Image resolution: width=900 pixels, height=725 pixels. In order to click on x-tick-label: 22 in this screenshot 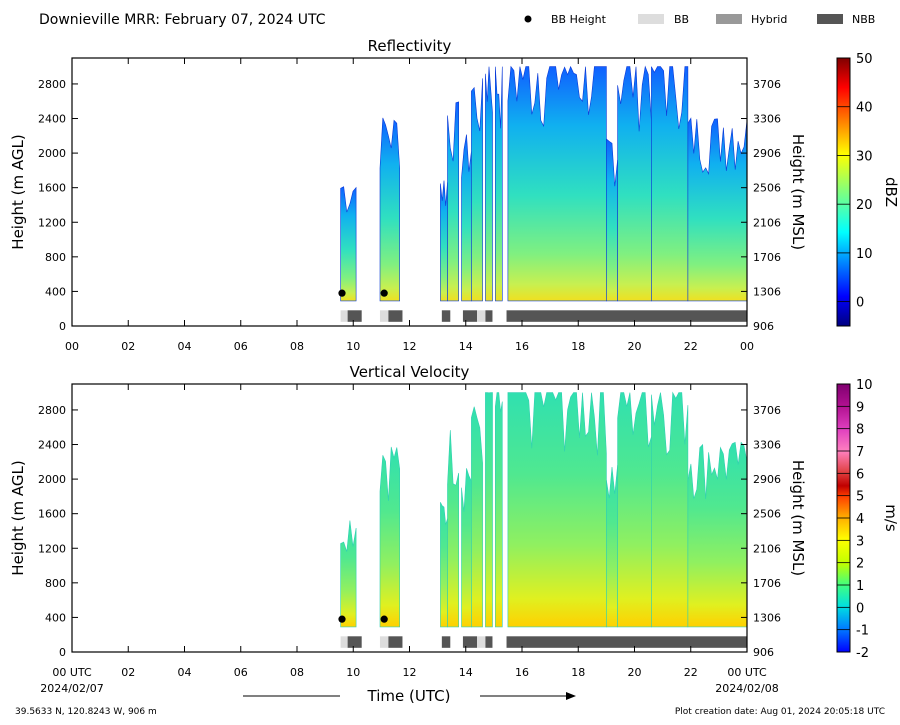, I will do `click(691, 346)`.